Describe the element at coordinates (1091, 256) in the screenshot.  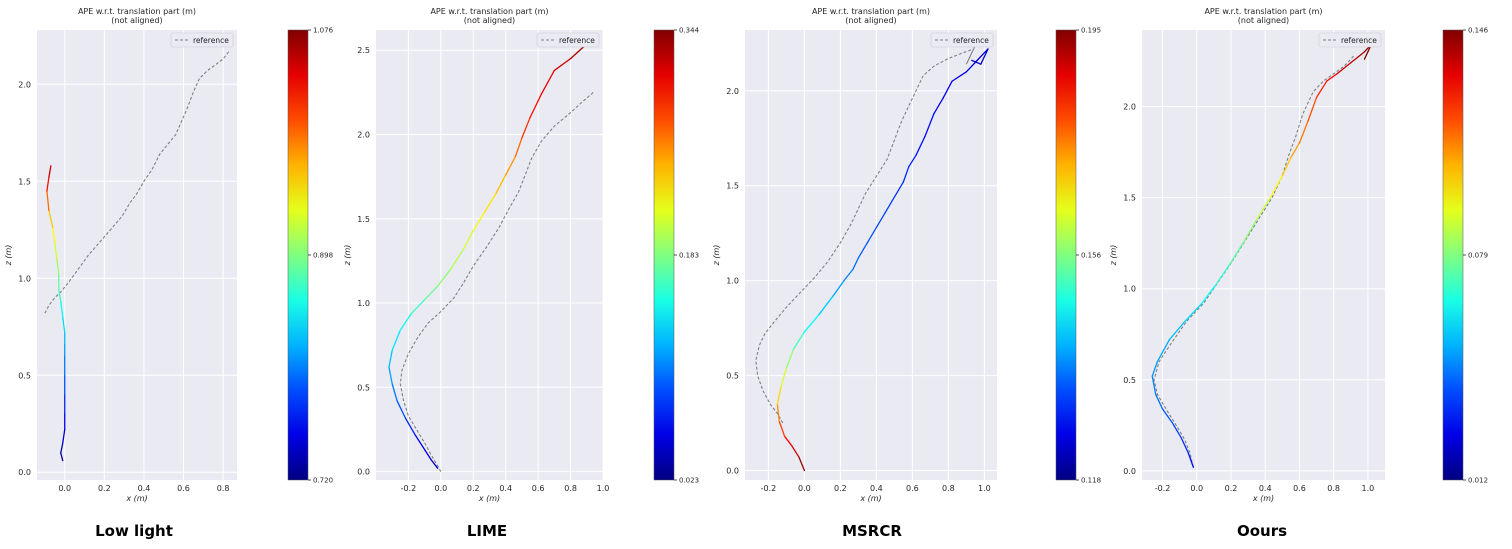
I see `colorbar-tick-label: 0.156` at that location.